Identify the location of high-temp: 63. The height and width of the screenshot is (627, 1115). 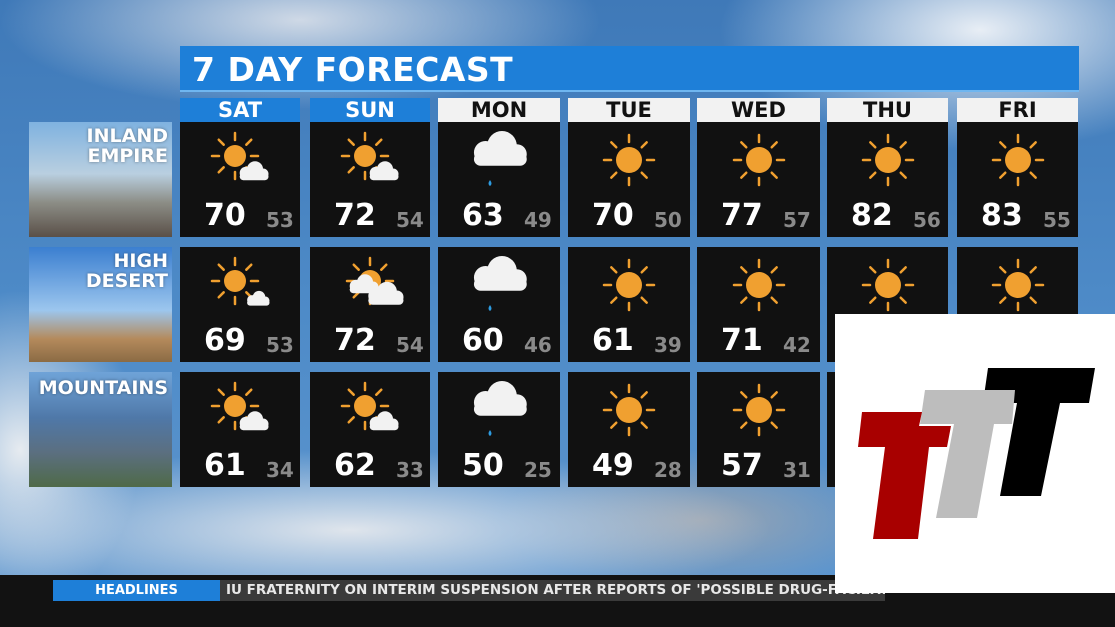
(483, 215).